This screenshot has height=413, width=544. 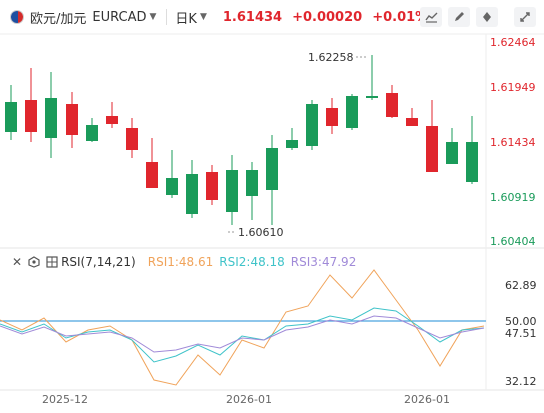 I want to click on fill-icon, so click(x=487, y=17).